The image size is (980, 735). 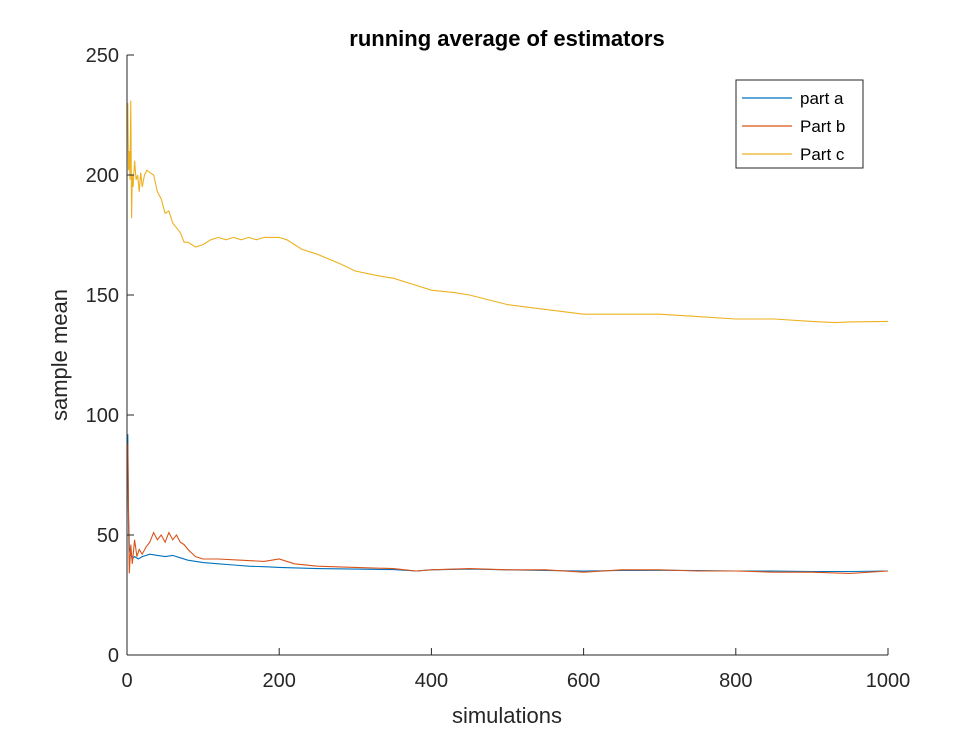 I want to click on y-tick-label: 0, so click(x=113, y=656).